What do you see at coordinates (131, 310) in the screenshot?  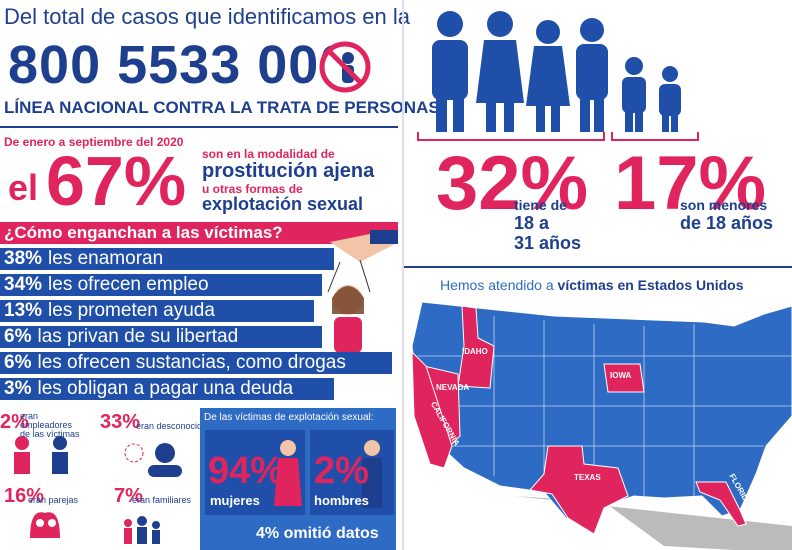 I see `hook-text: les prometen ayuda` at bounding box center [131, 310].